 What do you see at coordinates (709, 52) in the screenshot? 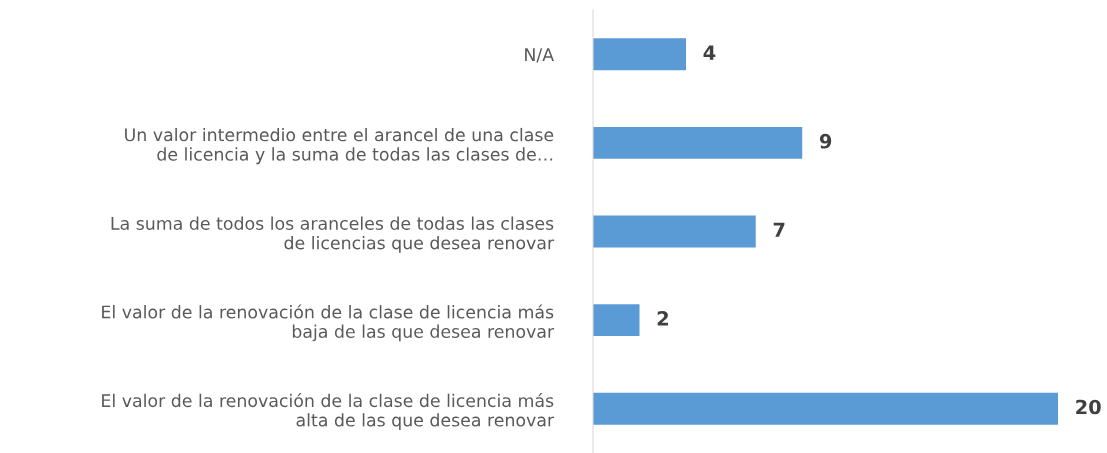
I see `data-label: 4` at bounding box center [709, 52].